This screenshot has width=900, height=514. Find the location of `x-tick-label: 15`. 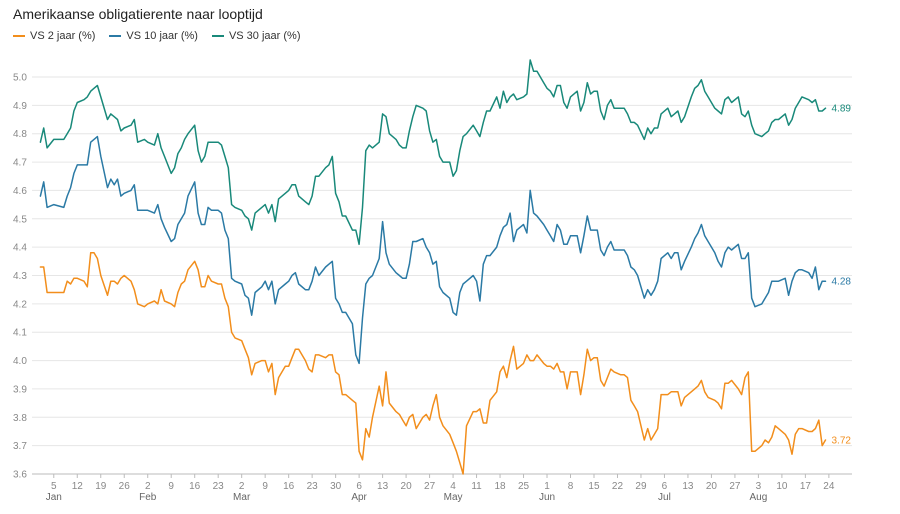

x-tick-label: 15 is located at coordinates (594, 486).